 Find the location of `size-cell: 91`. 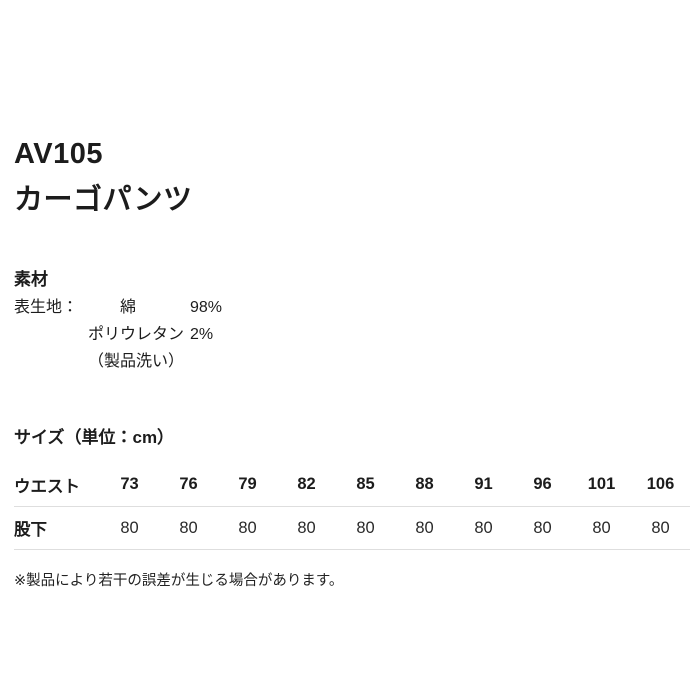

size-cell: 91 is located at coordinates (483, 485).